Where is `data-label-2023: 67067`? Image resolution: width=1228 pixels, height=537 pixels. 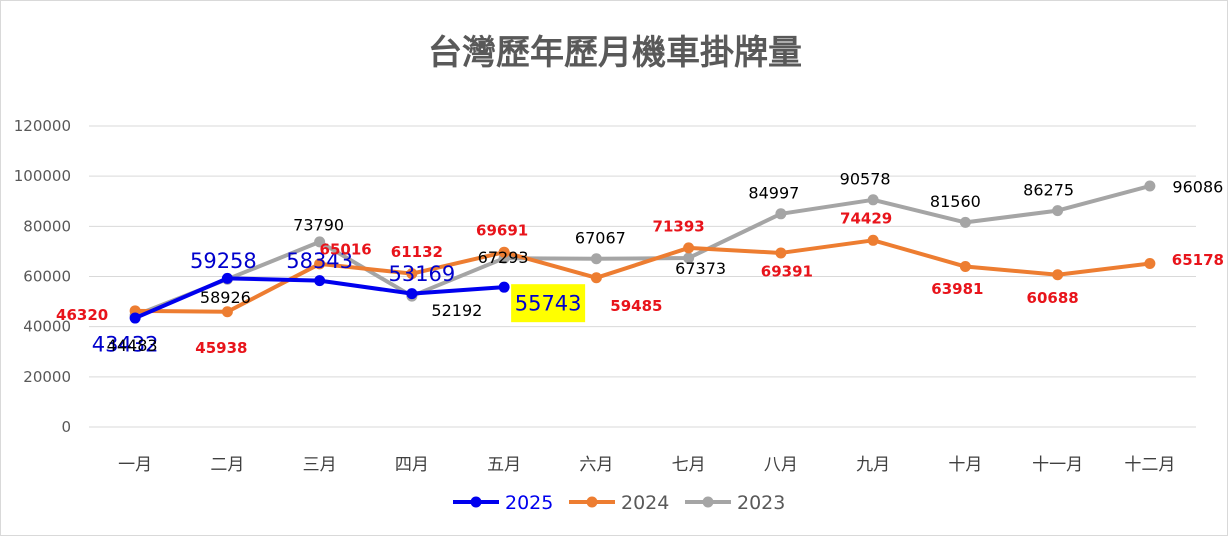
data-label-2023: 67067 is located at coordinates (600, 238).